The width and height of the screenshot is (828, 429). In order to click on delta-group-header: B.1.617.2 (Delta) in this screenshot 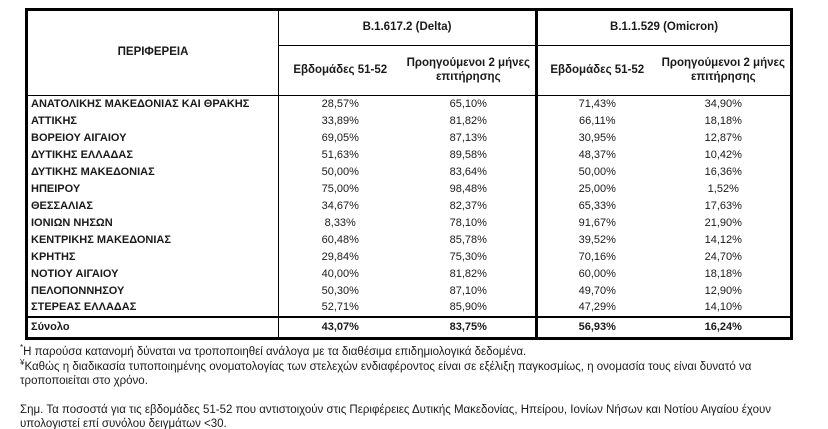, I will do `click(407, 27)`.